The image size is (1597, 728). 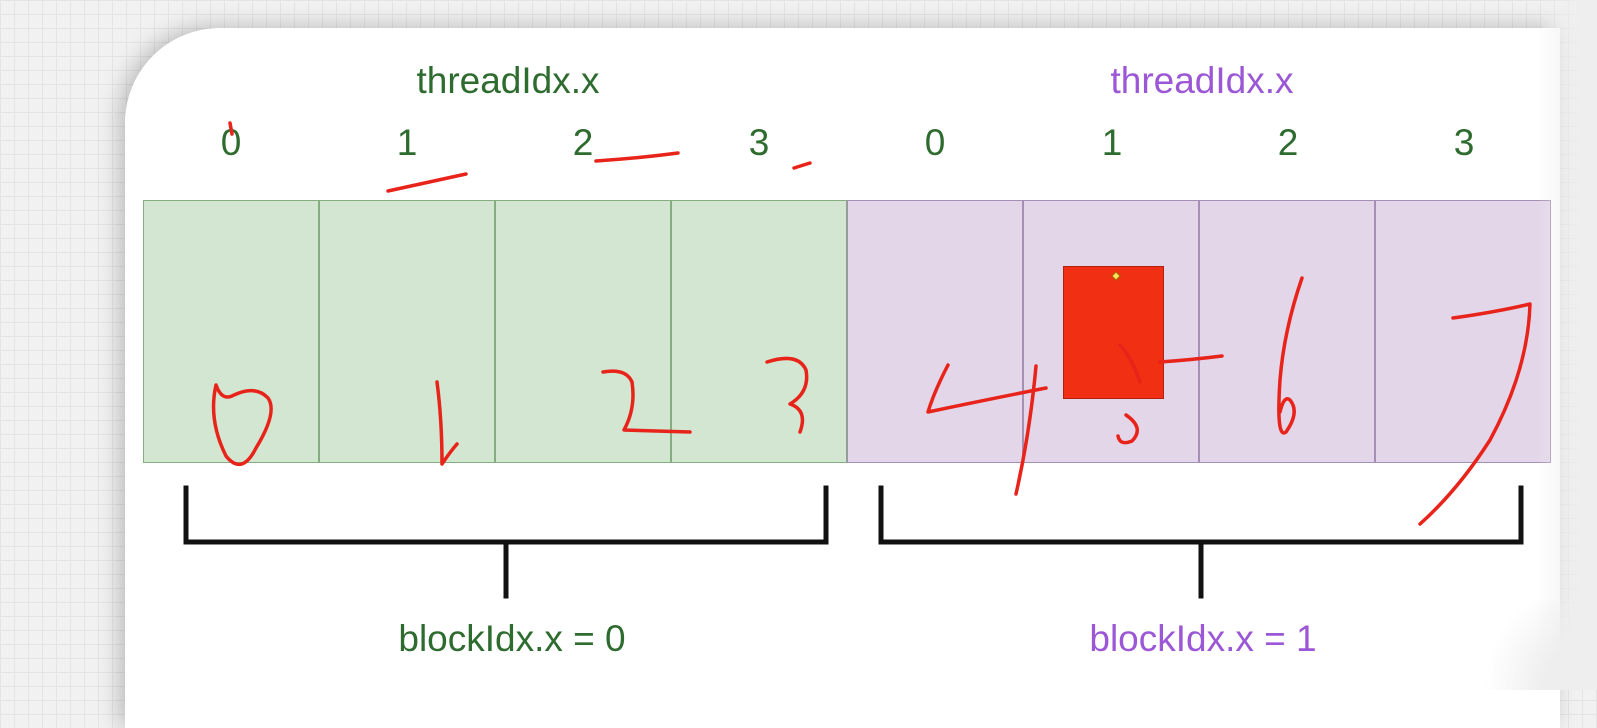 What do you see at coordinates (583, 142) in the screenshot?
I see `block0-thread-index-2: 2` at bounding box center [583, 142].